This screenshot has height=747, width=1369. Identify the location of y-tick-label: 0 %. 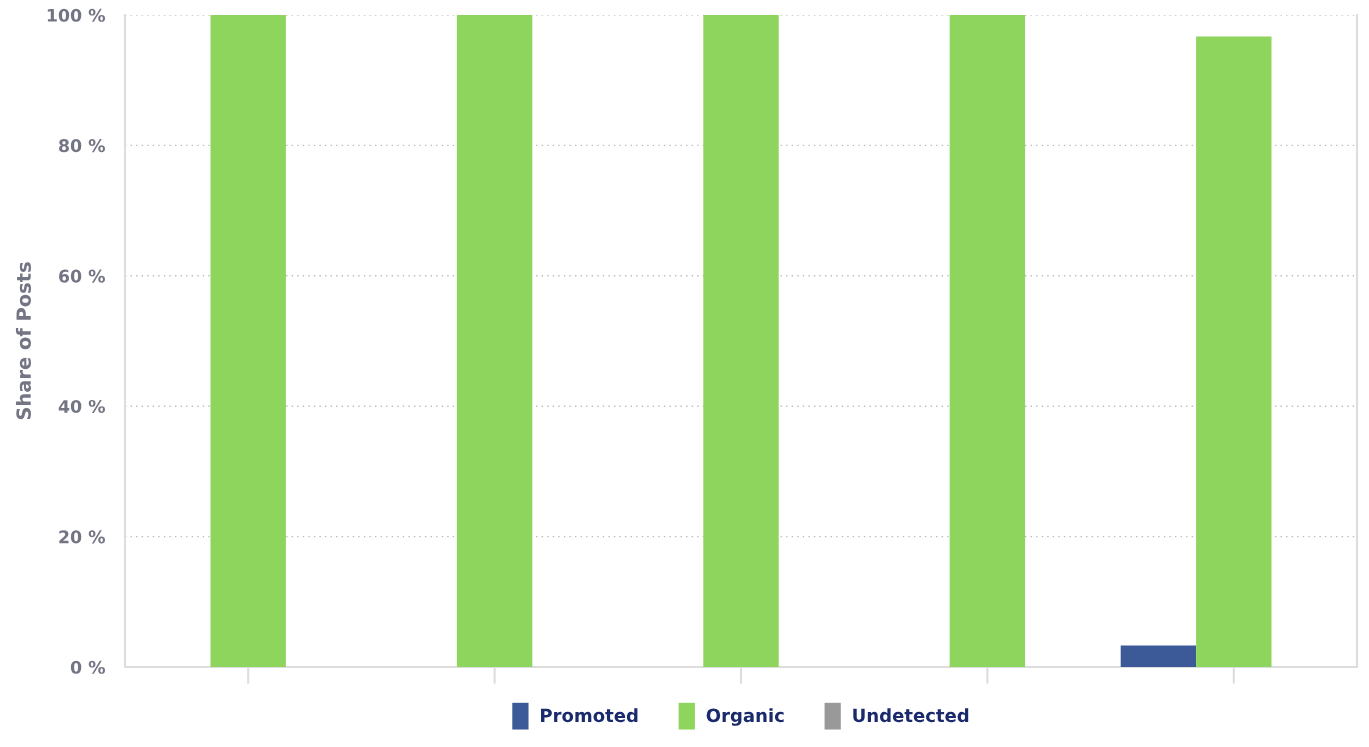
(87, 667).